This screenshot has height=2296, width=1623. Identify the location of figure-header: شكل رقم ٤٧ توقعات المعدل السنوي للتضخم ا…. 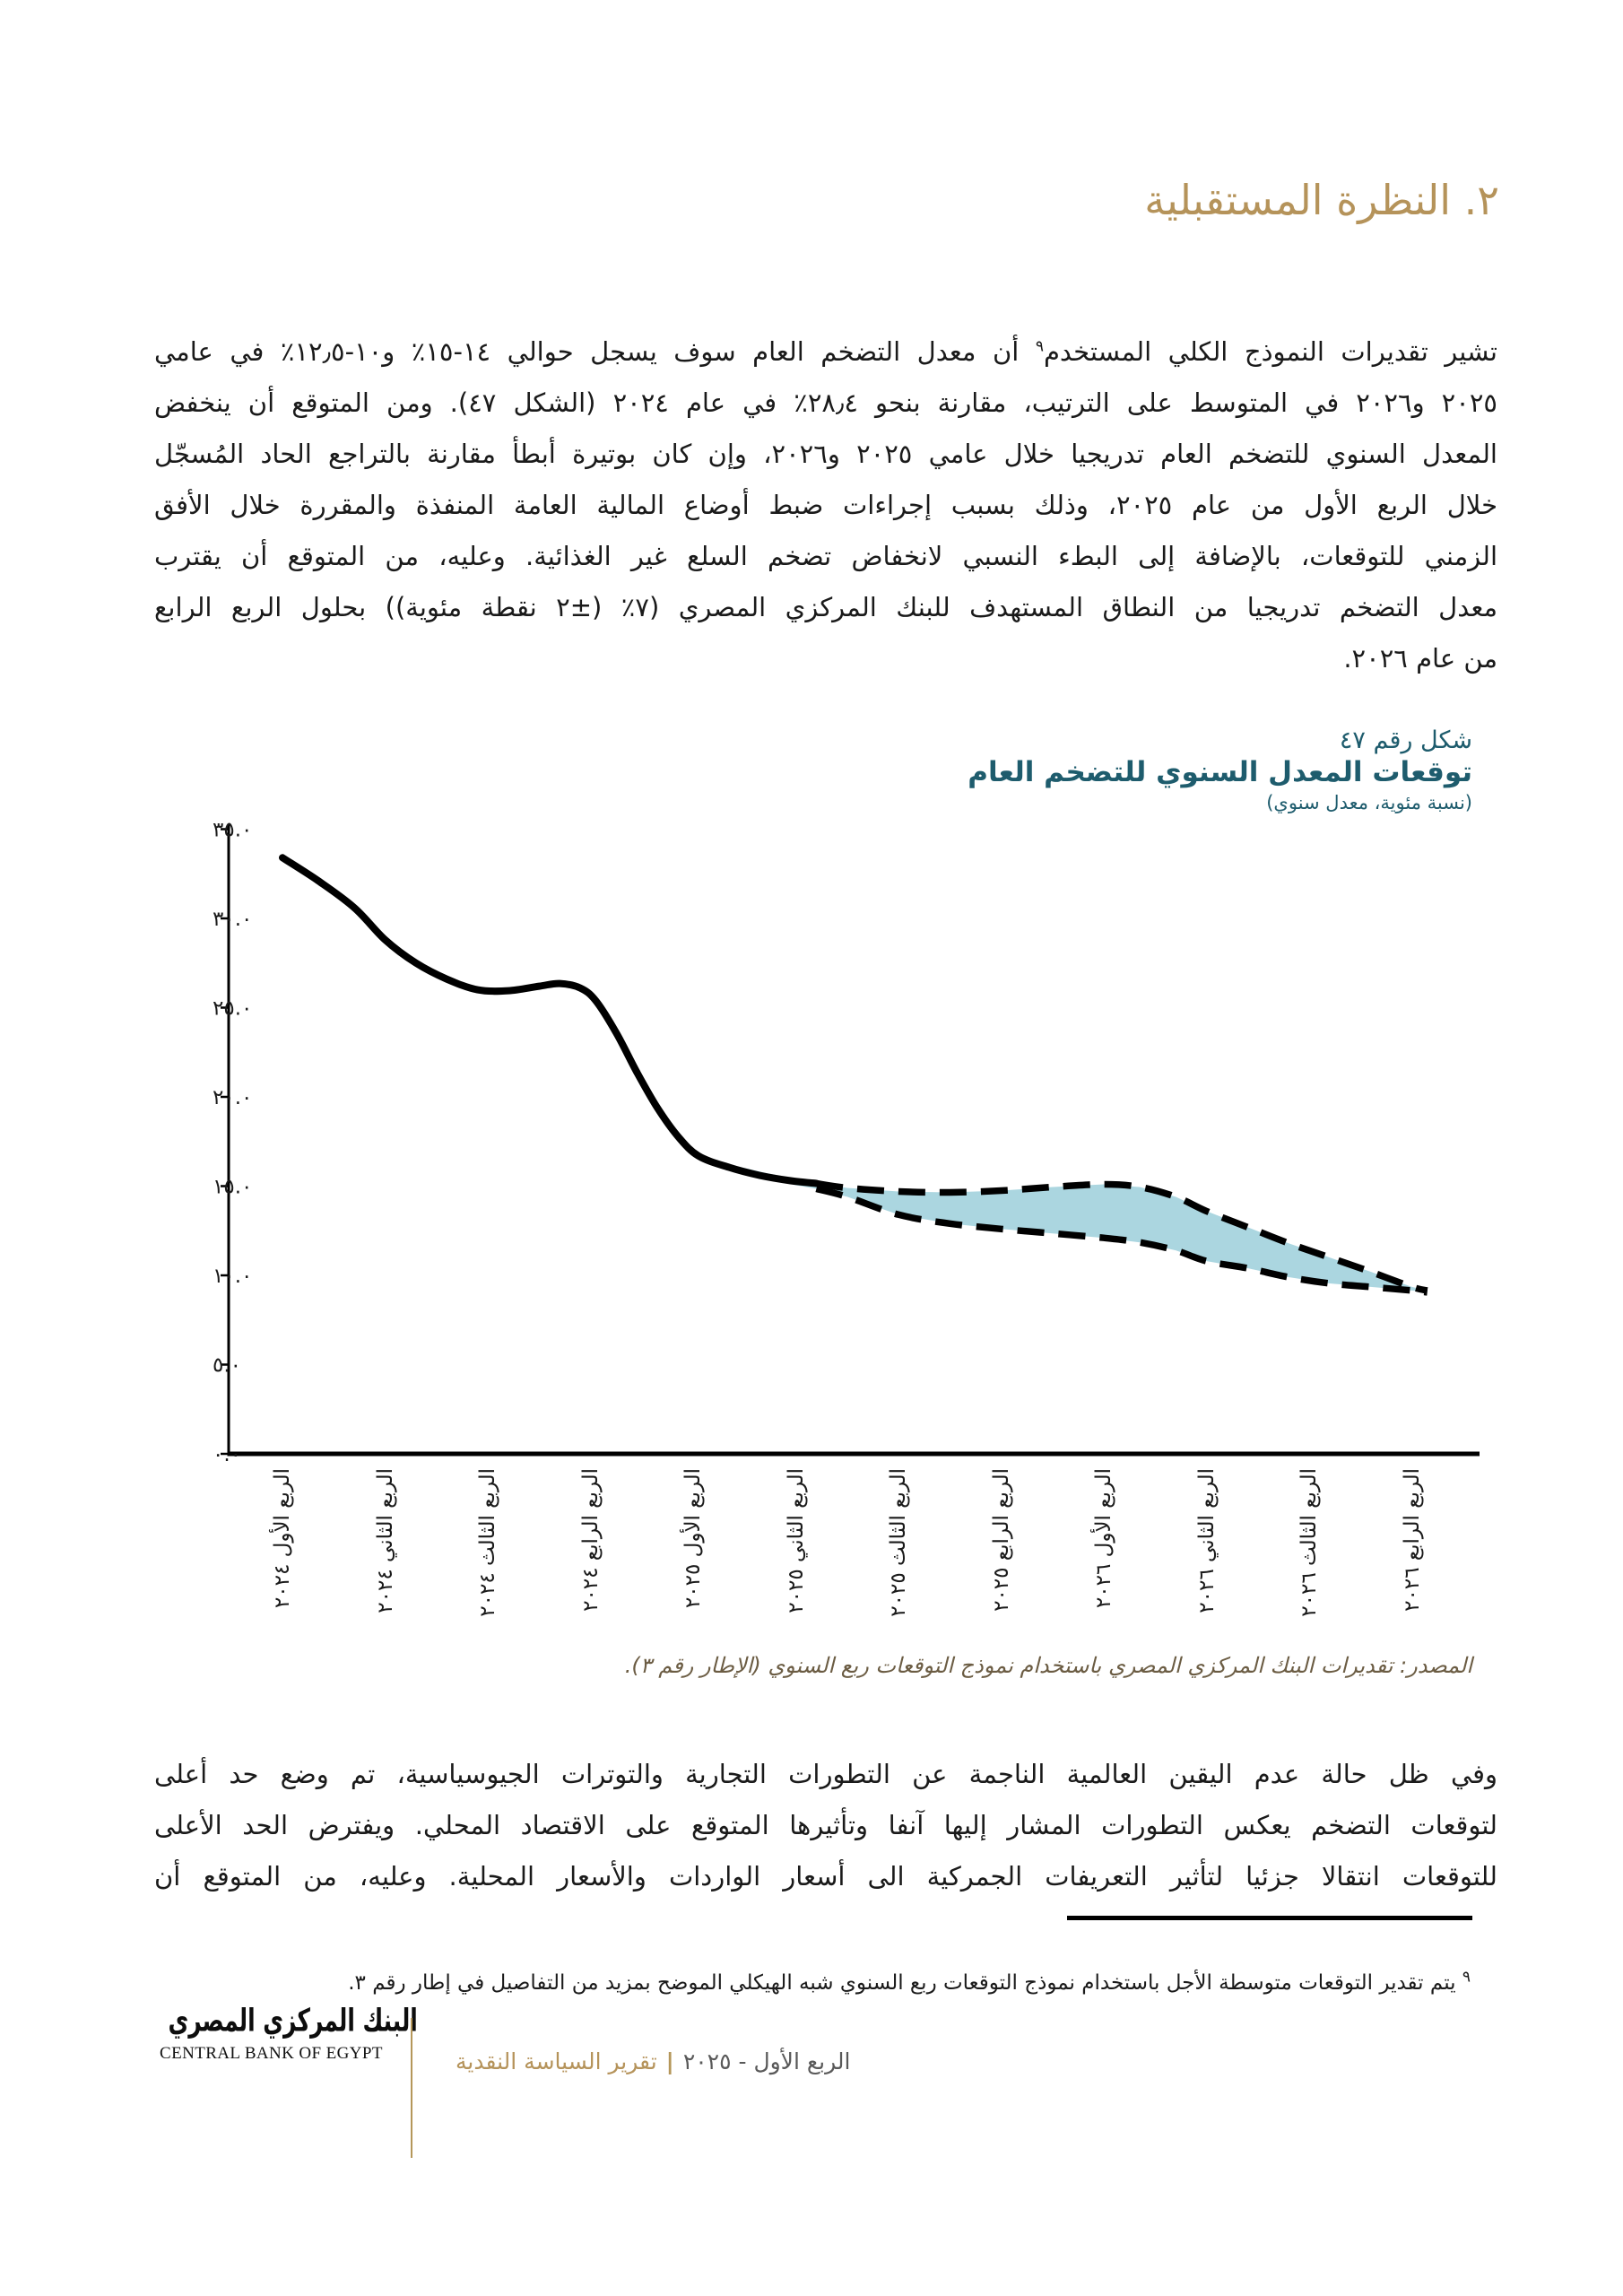
(1220, 769).